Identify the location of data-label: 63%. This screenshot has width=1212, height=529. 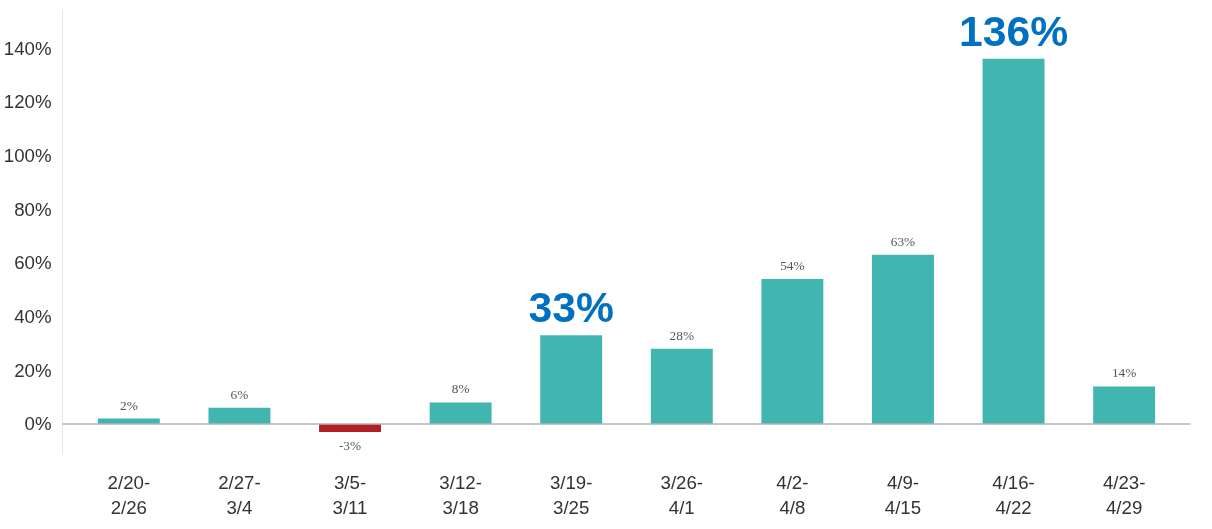
(903, 241).